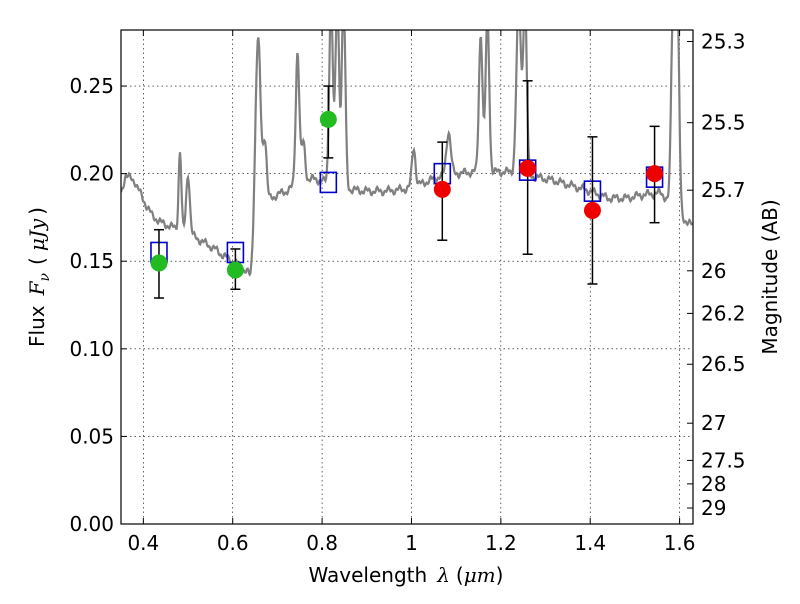 The height and width of the screenshot is (604, 800). Describe the element at coordinates (713, 508) in the screenshot. I see `y2-tick-label: 29` at that location.